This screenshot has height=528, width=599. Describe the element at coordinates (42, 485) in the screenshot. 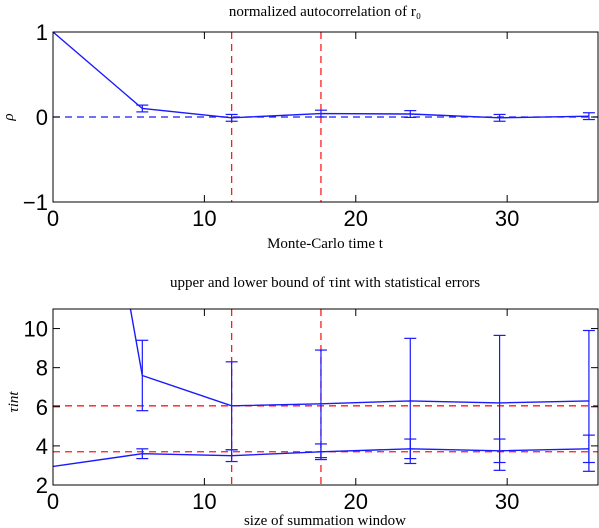

I see `bottom-ytick-label: 2` at that location.